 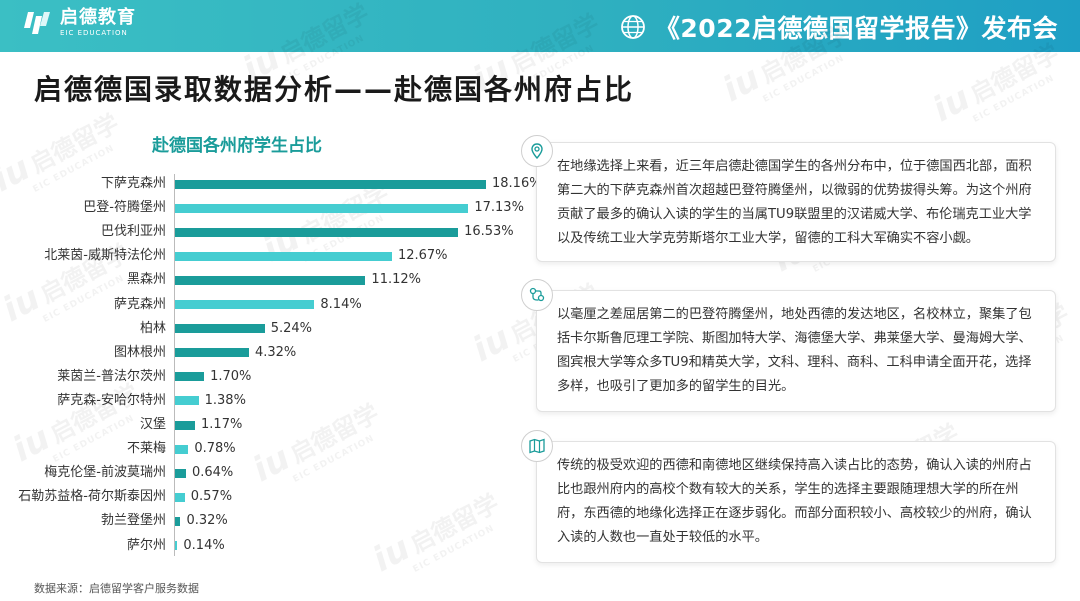 What do you see at coordinates (133, 232) in the screenshot?
I see `category-label: 巴伐利亚州` at bounding box center [133, 232].